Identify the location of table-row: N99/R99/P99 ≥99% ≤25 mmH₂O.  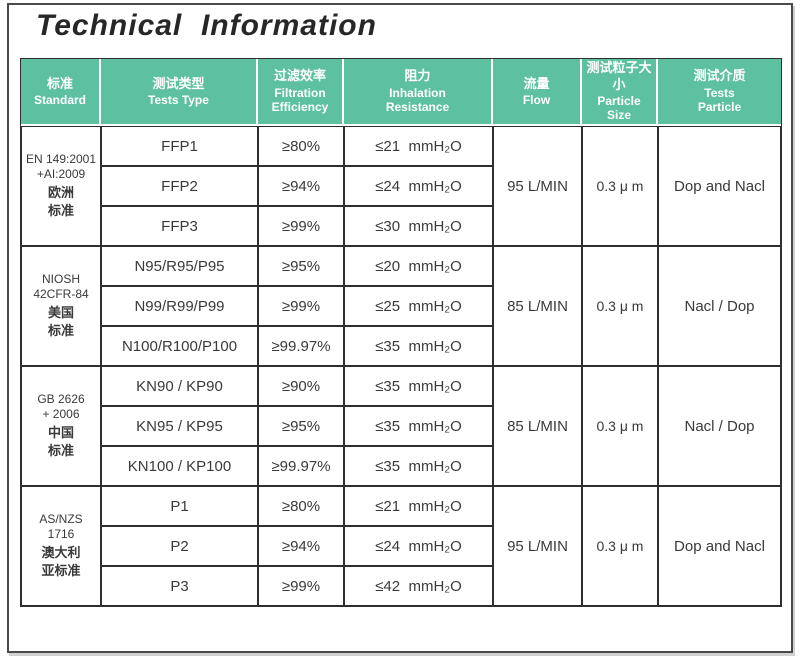
(401, 306).